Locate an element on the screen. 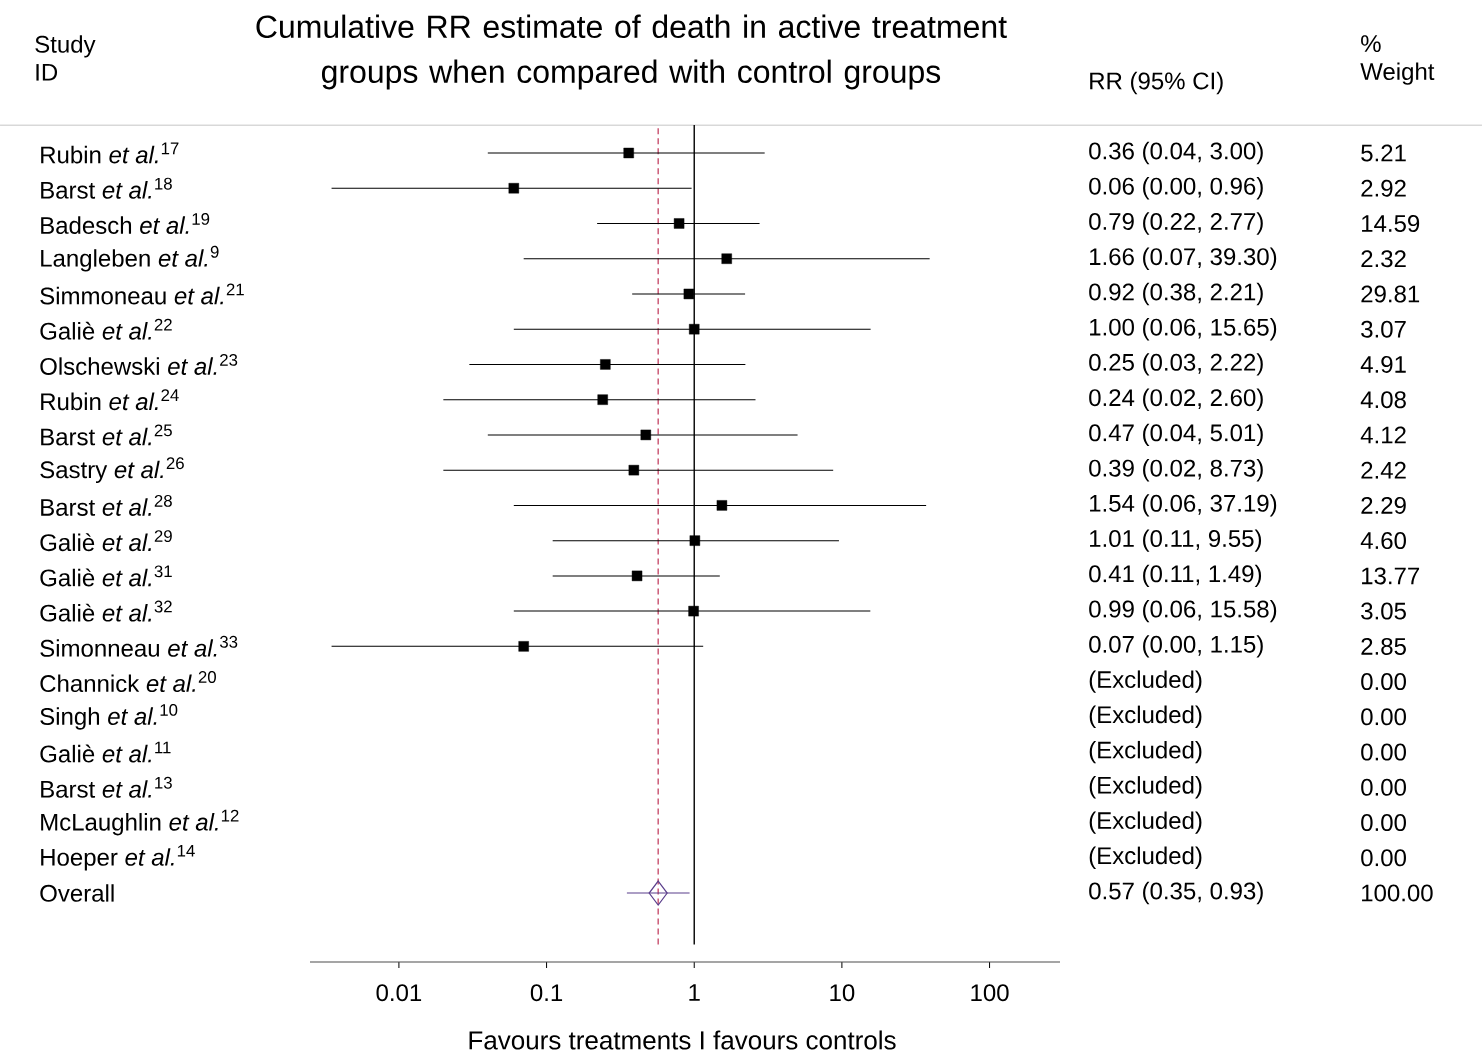  text: 0.39 (0.02, 8.73) is located at coordinates (1176, 470).